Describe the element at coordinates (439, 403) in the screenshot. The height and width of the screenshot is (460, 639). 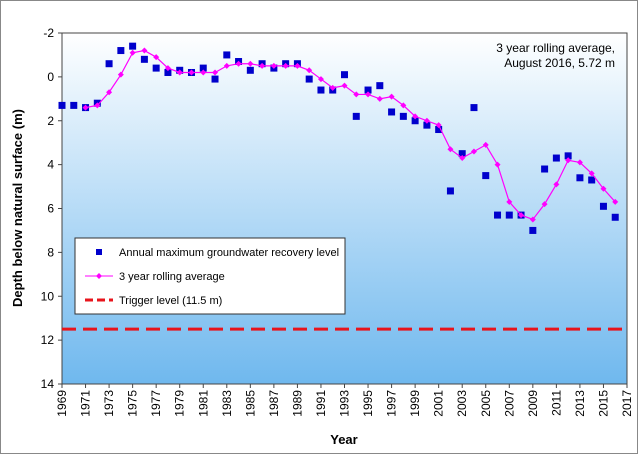
I see `x-tick-label: 2001` at that location.